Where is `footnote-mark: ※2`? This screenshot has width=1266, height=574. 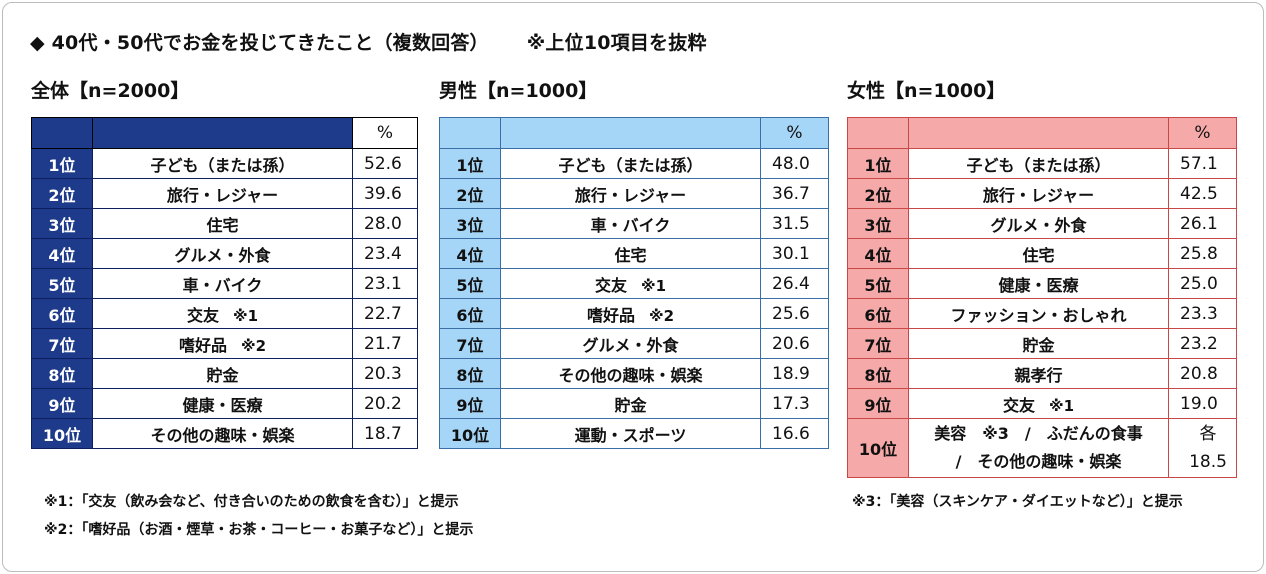 footnote-mark: ※2 is located at coordinates (253, 345).